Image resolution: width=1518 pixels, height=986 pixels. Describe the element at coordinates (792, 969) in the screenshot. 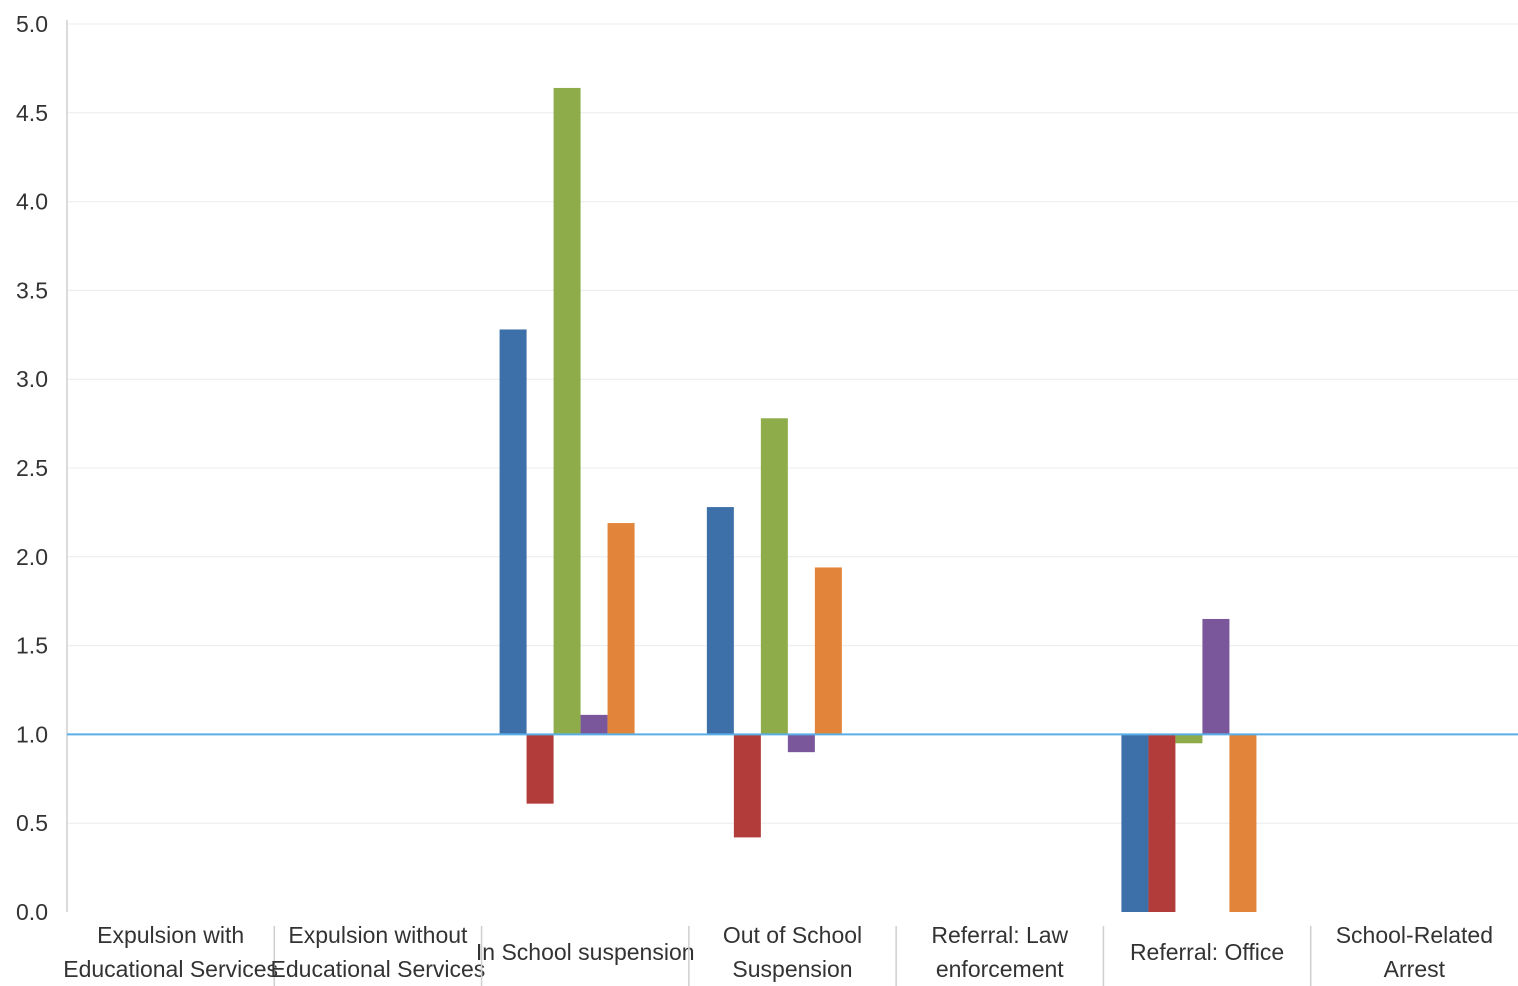

I see `x-category-label: Suspension` at that location.